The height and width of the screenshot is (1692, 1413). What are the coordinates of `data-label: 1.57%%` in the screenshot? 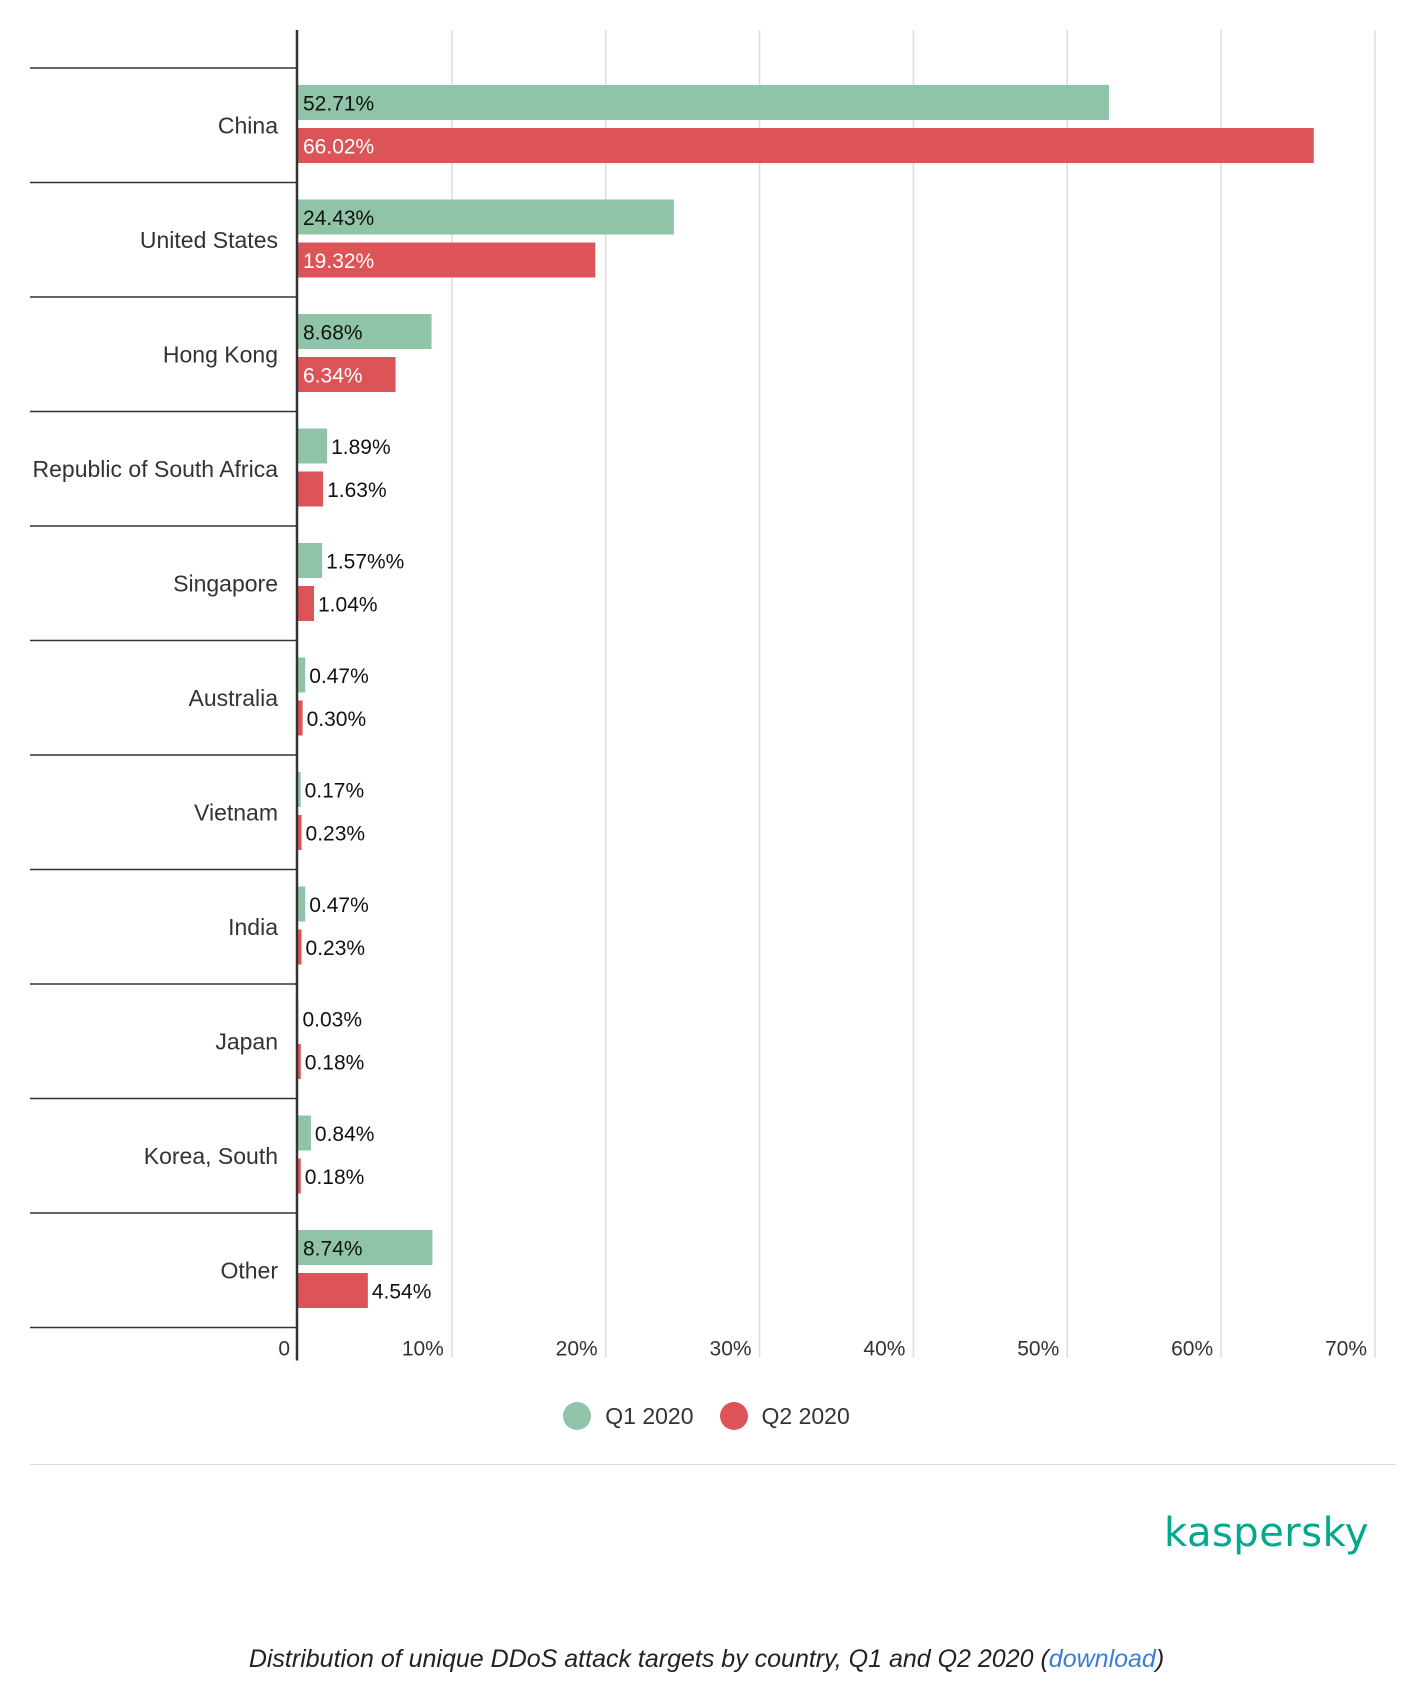 It's located at (365, 562).